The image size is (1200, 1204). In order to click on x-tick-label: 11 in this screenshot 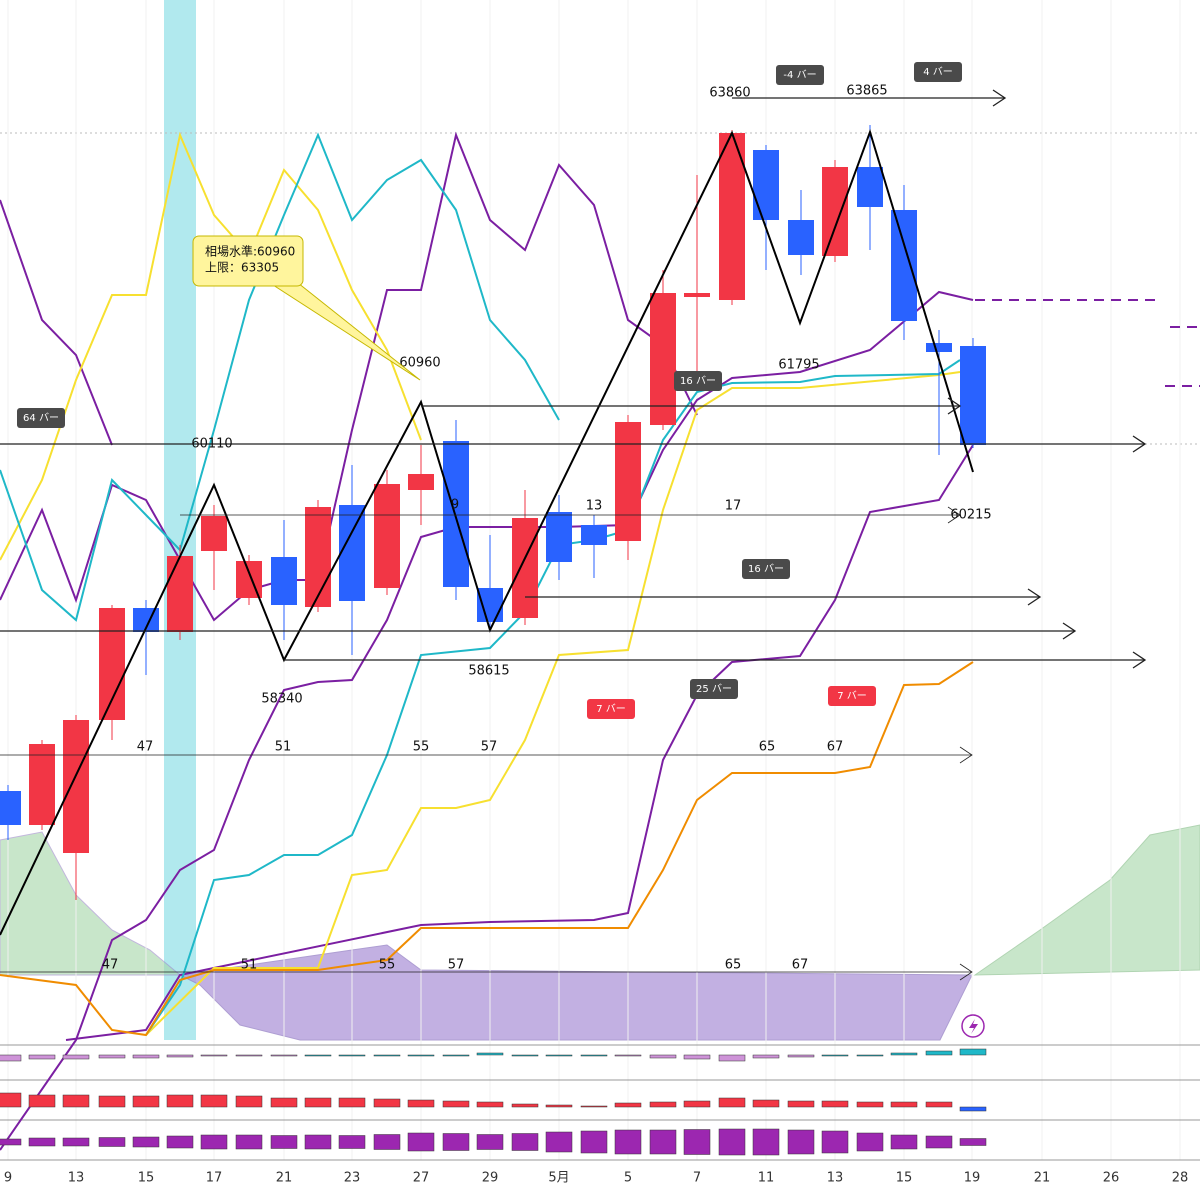, I will do `click(766, 1178)`.